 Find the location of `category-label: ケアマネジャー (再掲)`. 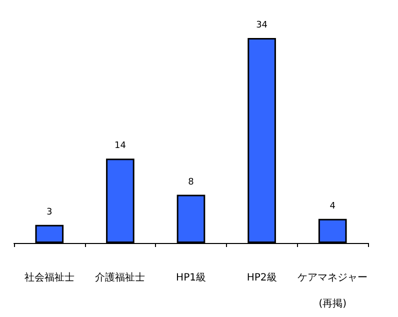

category-label: ケアマネジャー (再掲) is located at coordinates (333, 291).